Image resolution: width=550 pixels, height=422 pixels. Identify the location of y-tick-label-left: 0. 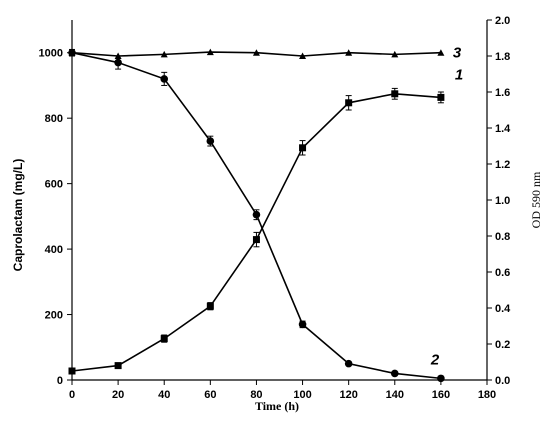
(60, 381).